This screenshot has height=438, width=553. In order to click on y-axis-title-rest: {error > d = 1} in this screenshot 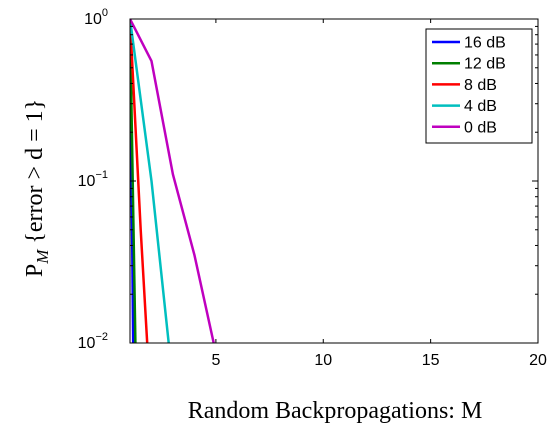, I will do `click(35, 174)`.